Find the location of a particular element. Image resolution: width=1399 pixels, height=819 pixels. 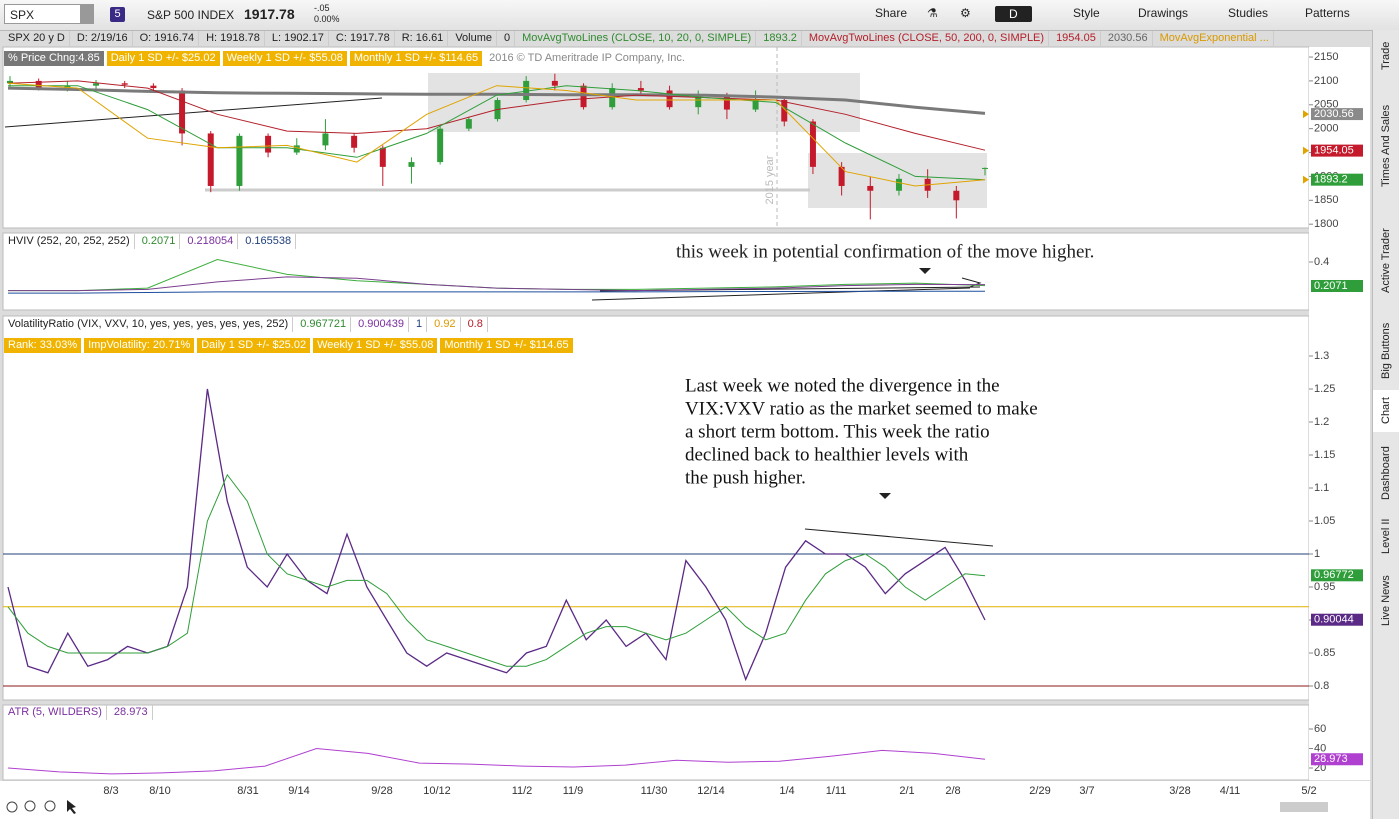

annotation: a short term bottom. This week the ratio is located at coordinates (837, 431).